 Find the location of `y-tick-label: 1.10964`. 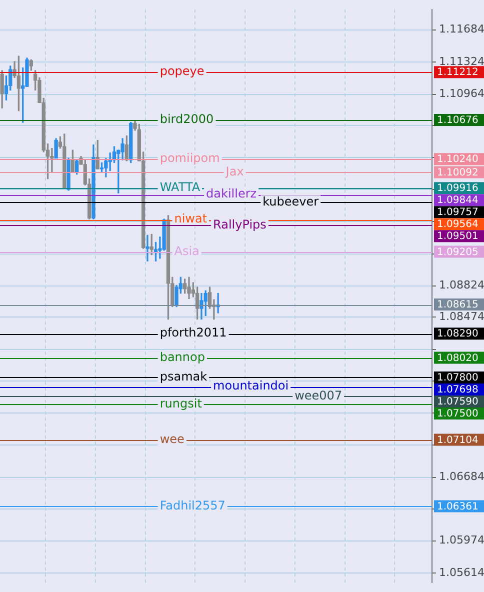

y-tick-label: 1.10964 is located at coordinates (461, 93).